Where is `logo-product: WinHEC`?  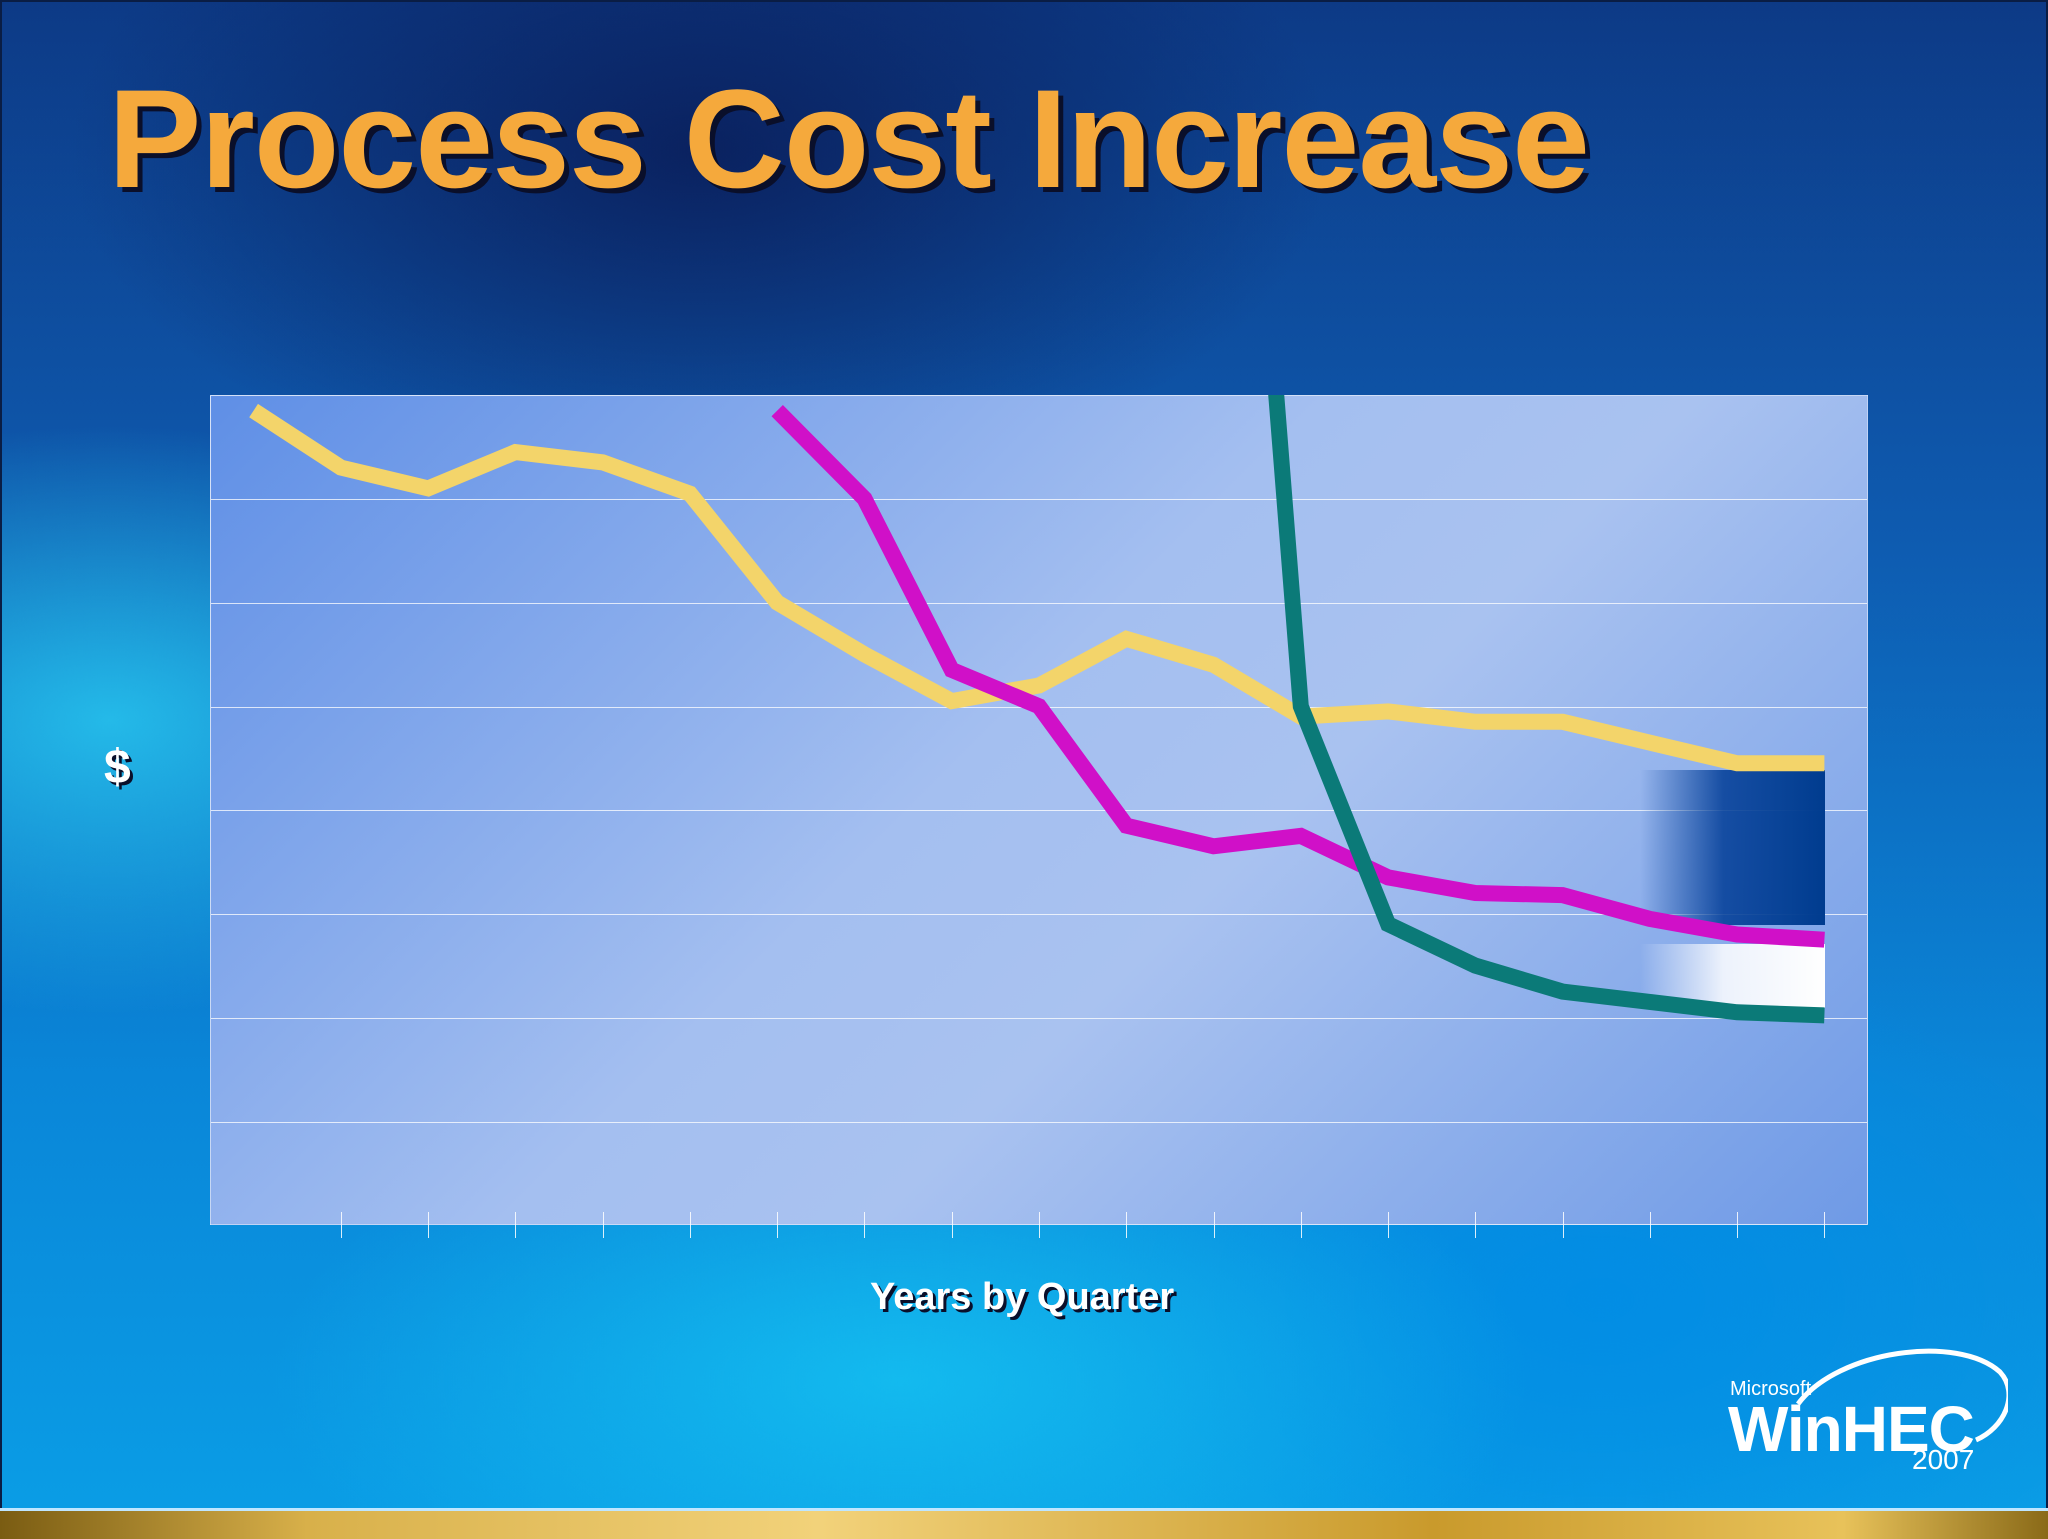 logo-product: WinHEC is located at coordinates (1851, 1429).